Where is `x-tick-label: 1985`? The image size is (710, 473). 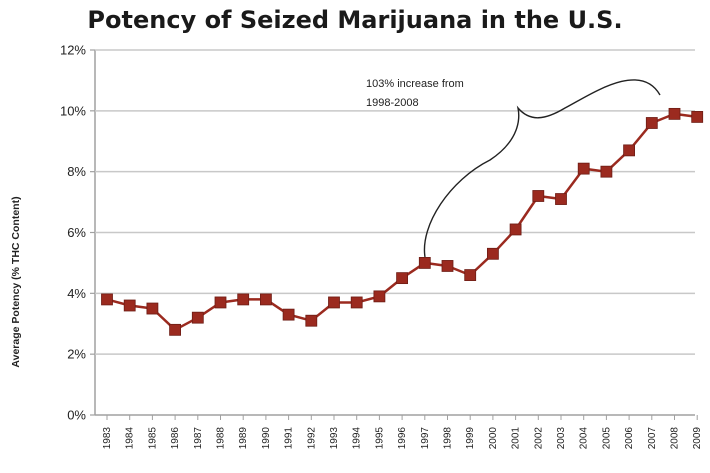
x-tick-label: 1985 is located at coordinates (152, 438).